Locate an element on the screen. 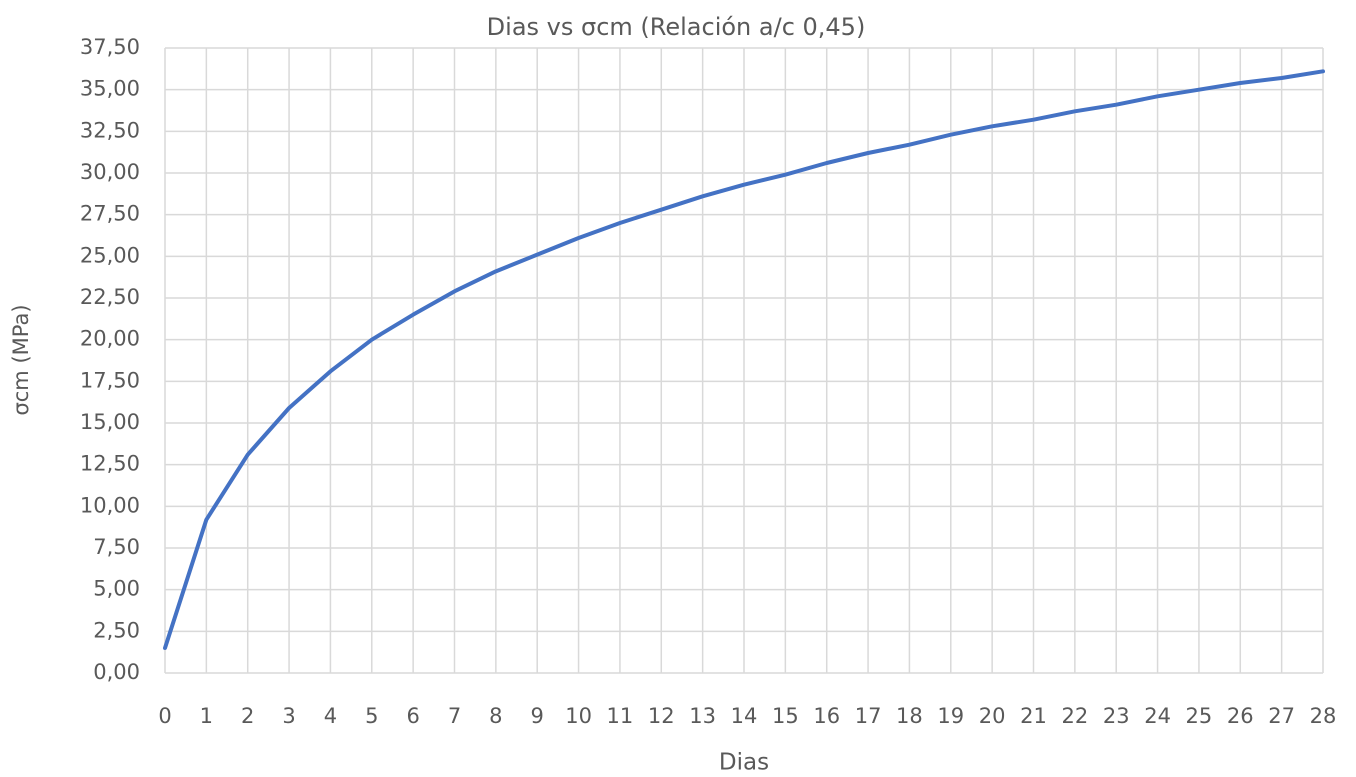  y-tick-label: 7,50 is located at coordinates (116, 547).